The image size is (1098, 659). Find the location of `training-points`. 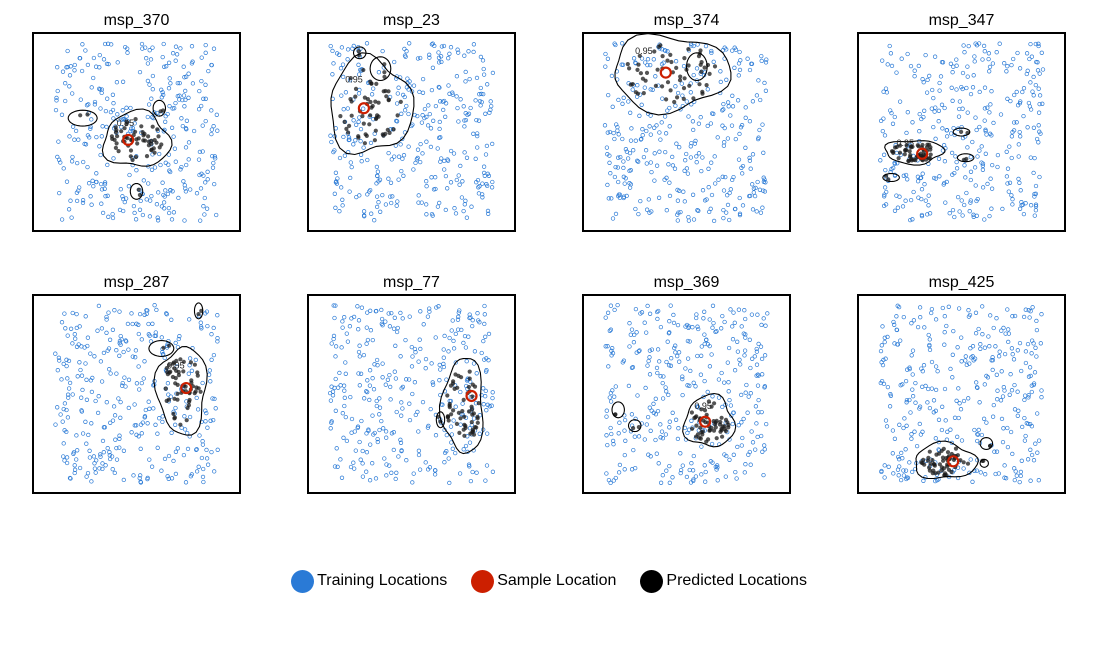

training-points is located at coordinates (962, 132).